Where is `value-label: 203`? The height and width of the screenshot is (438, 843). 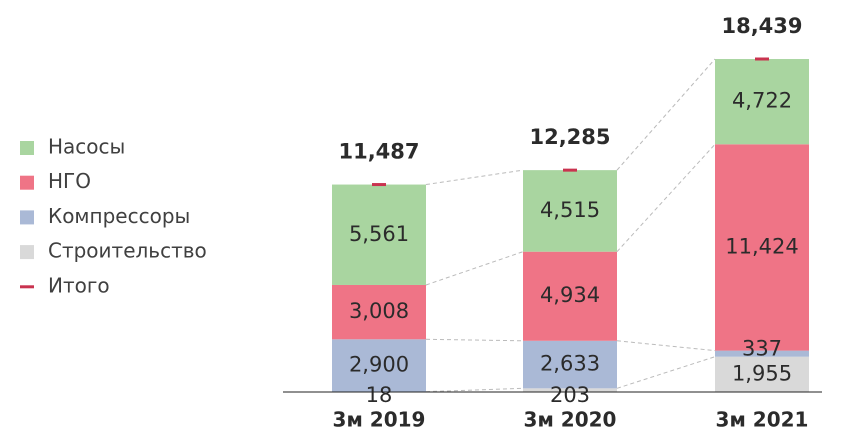
value-label: 203 is located at coordinates (570, 395).